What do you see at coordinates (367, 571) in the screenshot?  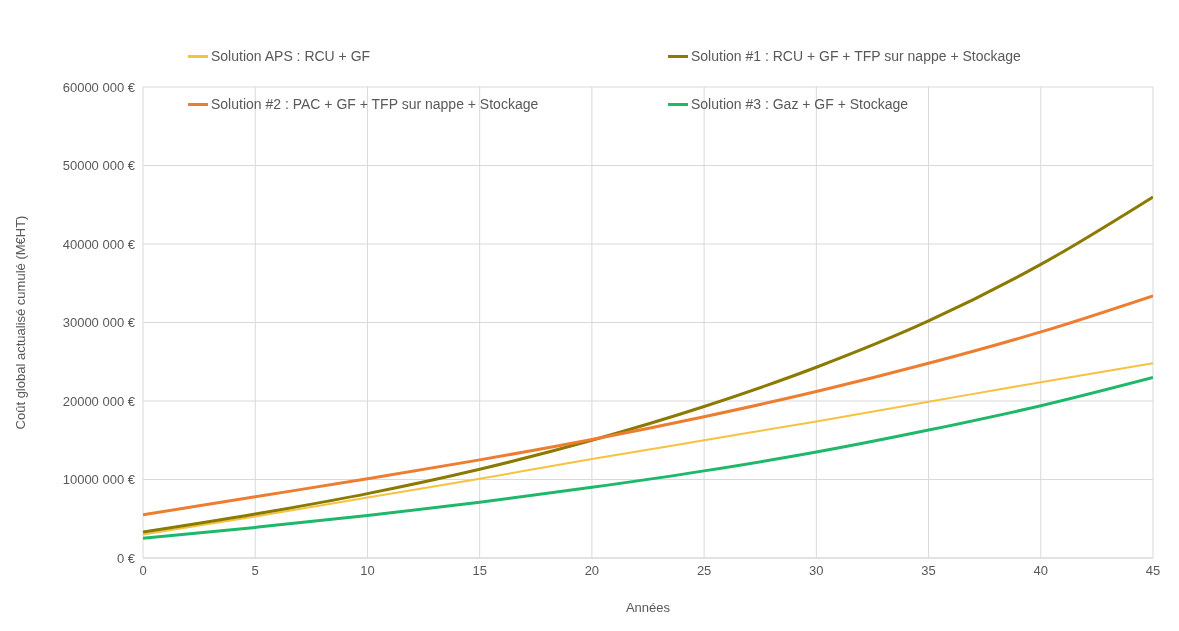 I see `x-tick-label: 10` at bounding box center [367, 571].